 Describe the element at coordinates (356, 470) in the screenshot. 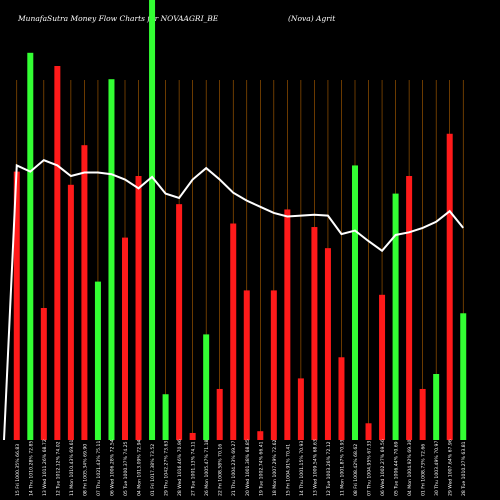

I see `x-tick-label: 08 Fri 1008.42% 68.62` at that location.